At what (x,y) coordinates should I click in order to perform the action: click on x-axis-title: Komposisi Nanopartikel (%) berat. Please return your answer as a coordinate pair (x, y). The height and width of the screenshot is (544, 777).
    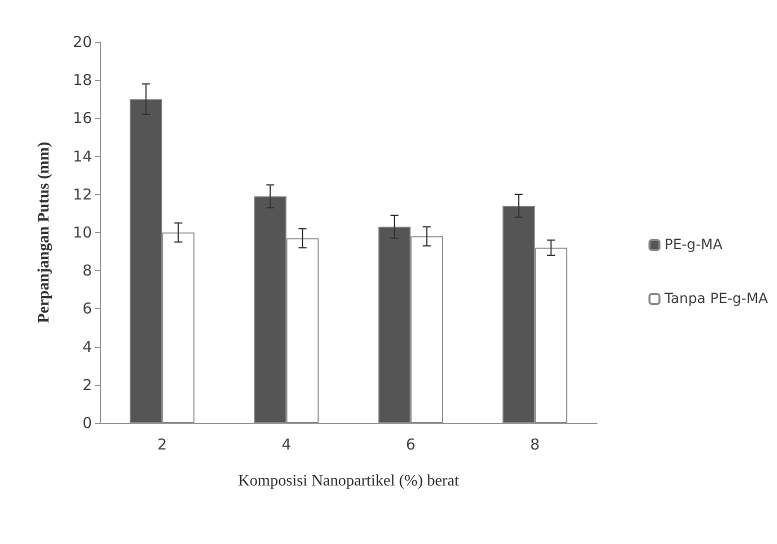
    Looking at the image, I should click on (349, 481).